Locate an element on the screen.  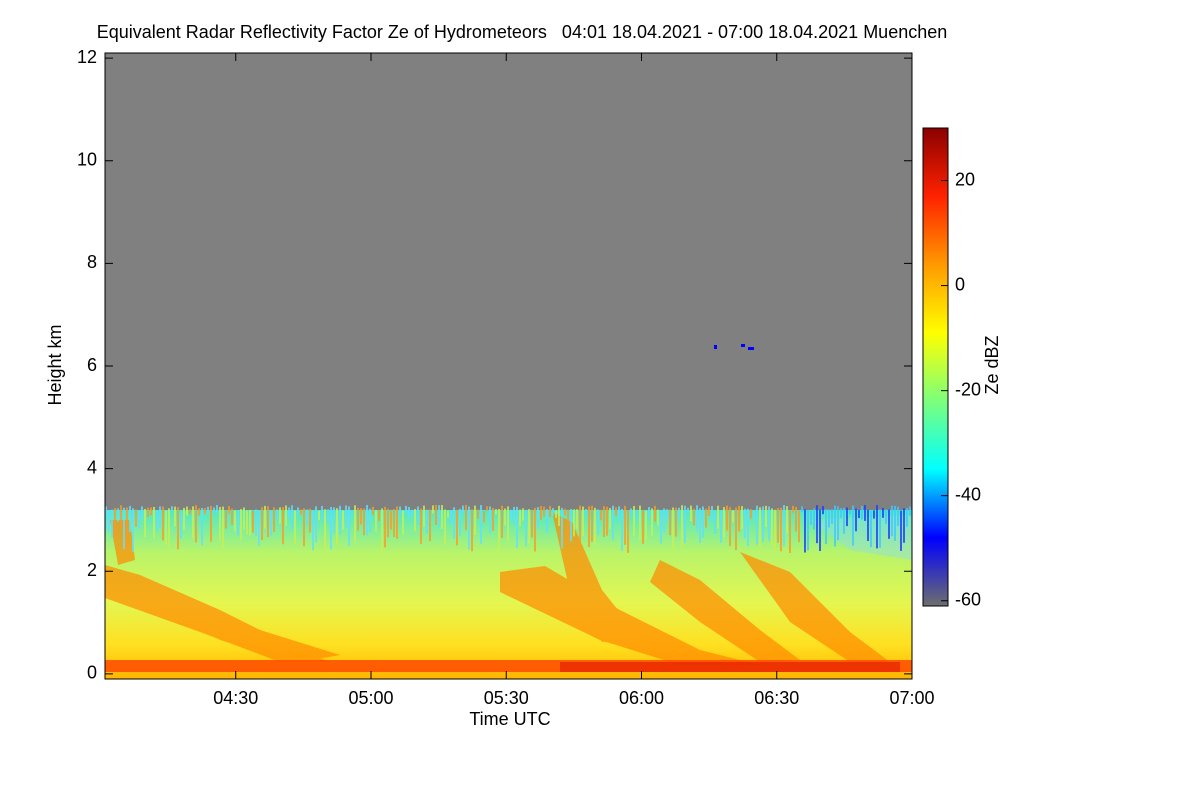
colorbar-tick-label: -20 is located at coordinates (968, 389).